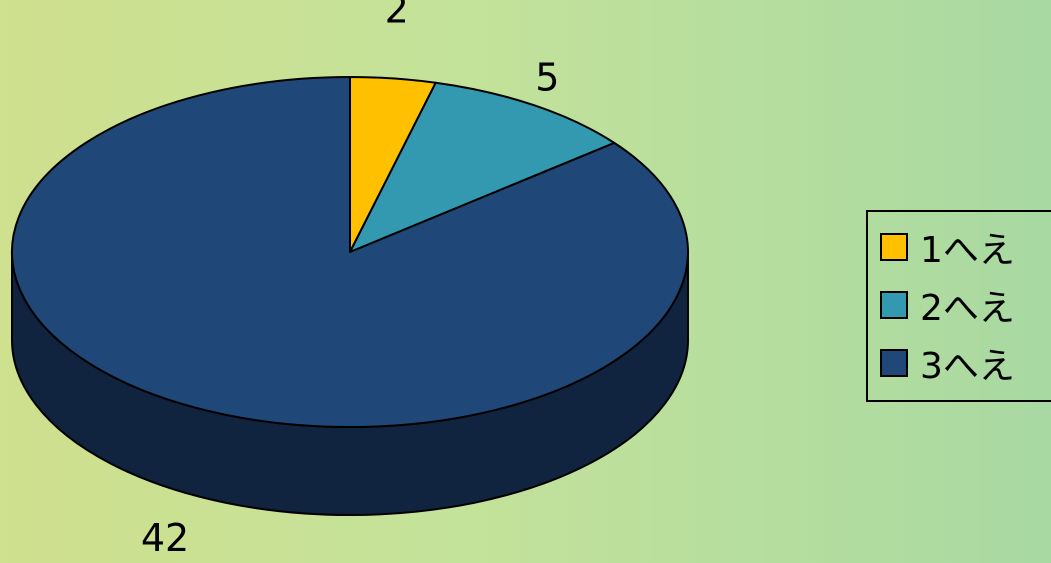 This screenshot has height=563, width=1051. What do you see at coordinates (397, 15) in the screenshot?
I see `data-label-1: 2` at bounding box center [397, 15].